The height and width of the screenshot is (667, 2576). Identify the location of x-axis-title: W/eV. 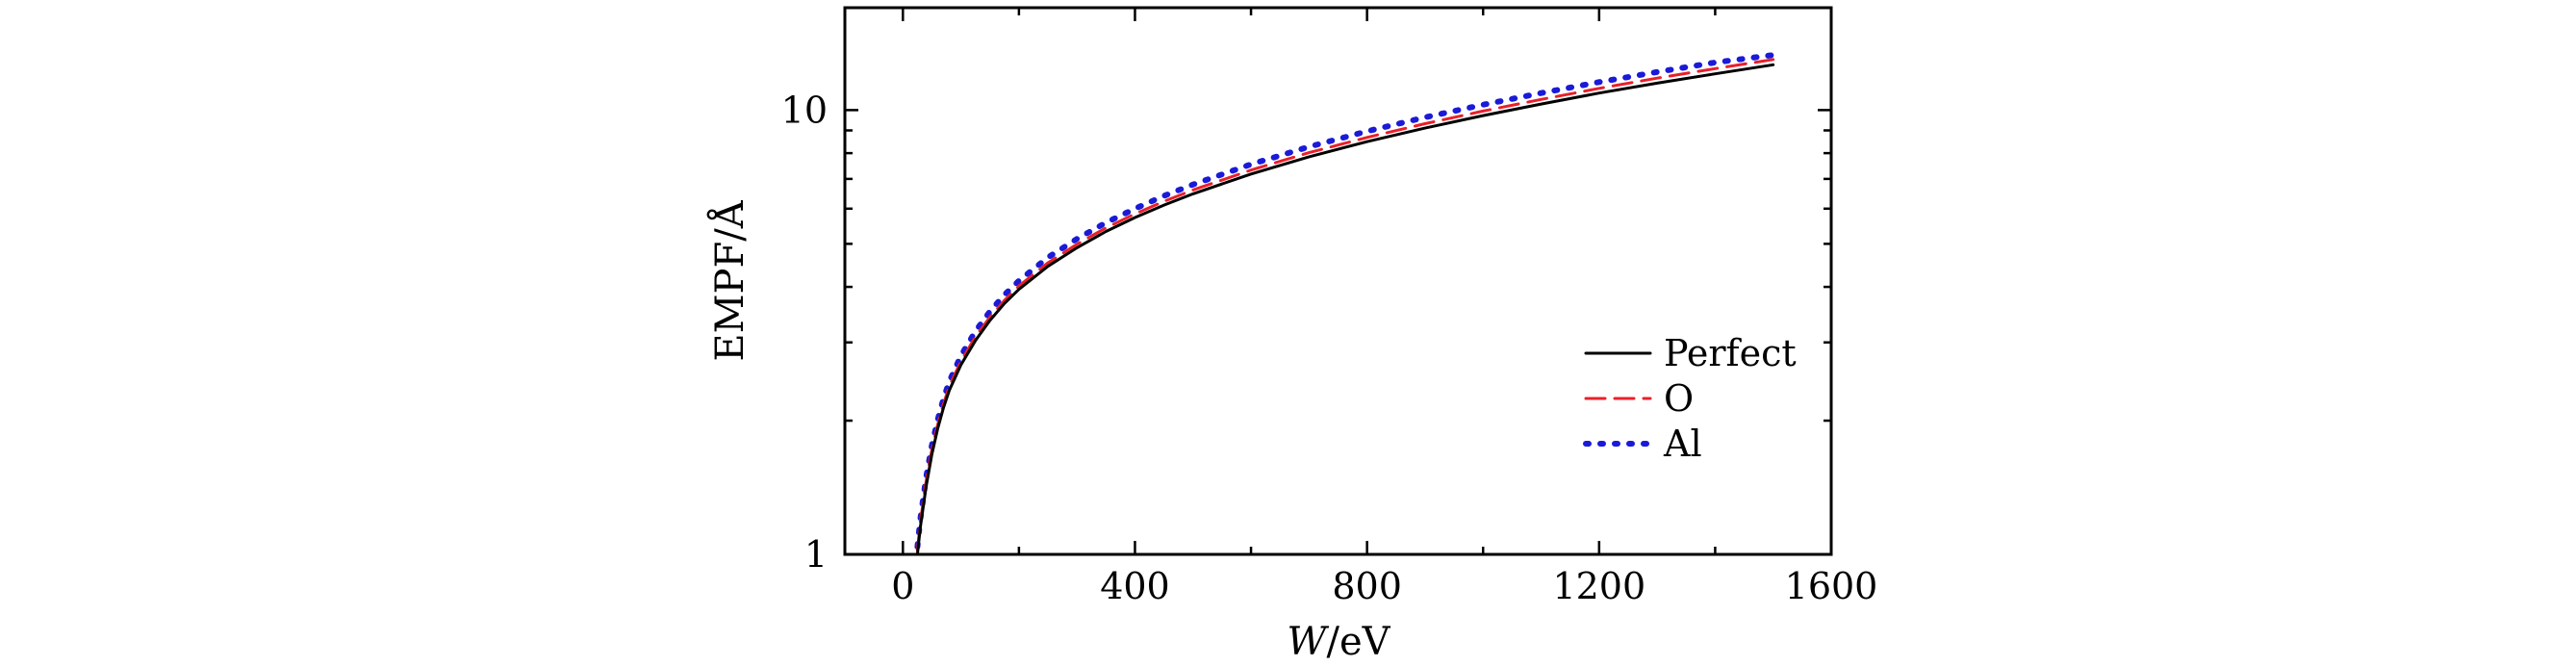
(1338, 642).